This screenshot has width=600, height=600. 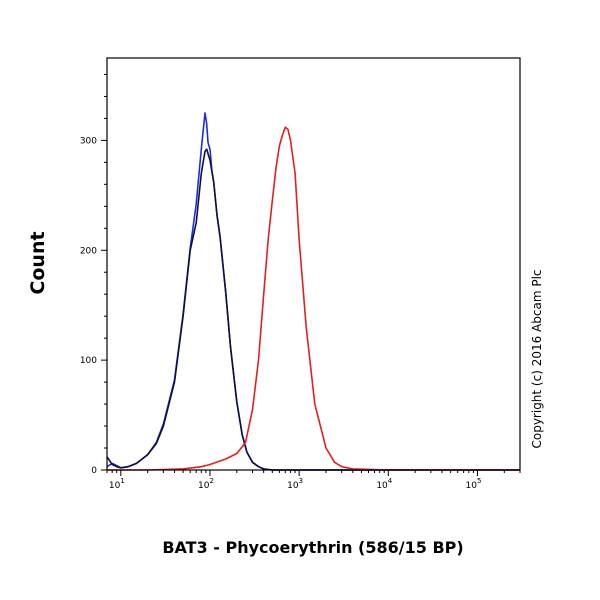 I want to click on y-tick-label: 0, so click(x=94, y=471).